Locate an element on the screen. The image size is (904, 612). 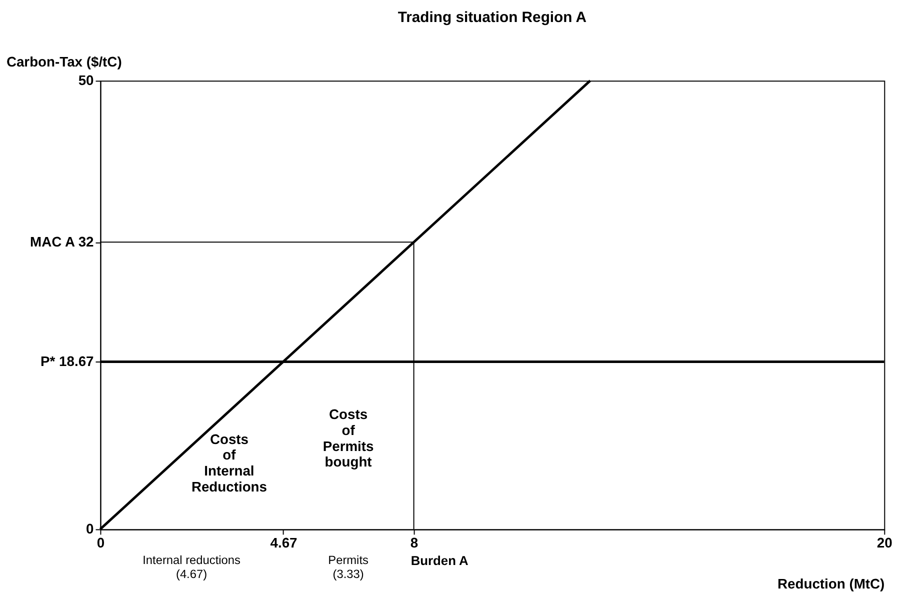
x-tick-label: 8 is located at coordinates (414, 542).